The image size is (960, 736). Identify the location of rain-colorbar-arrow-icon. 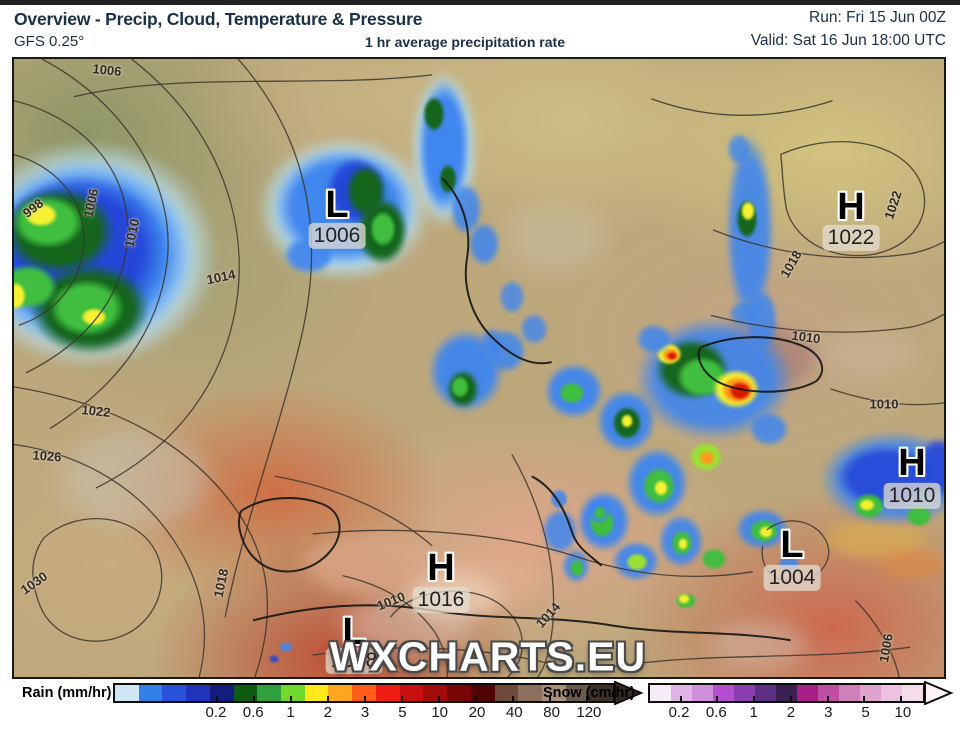
(629, 693).